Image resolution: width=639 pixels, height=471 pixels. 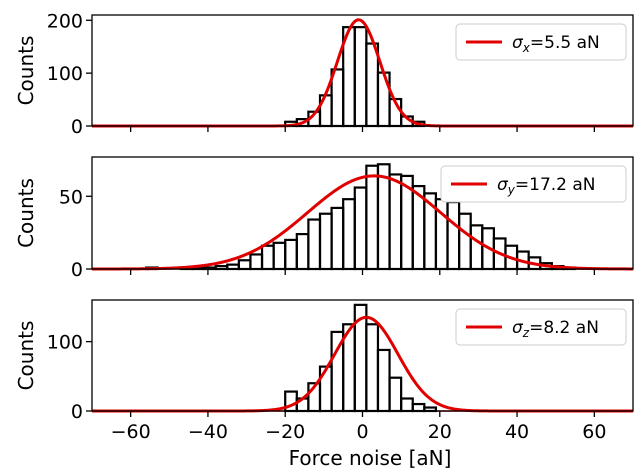 I want to click on x-tick-label: 0, so click(x=362, y=432).